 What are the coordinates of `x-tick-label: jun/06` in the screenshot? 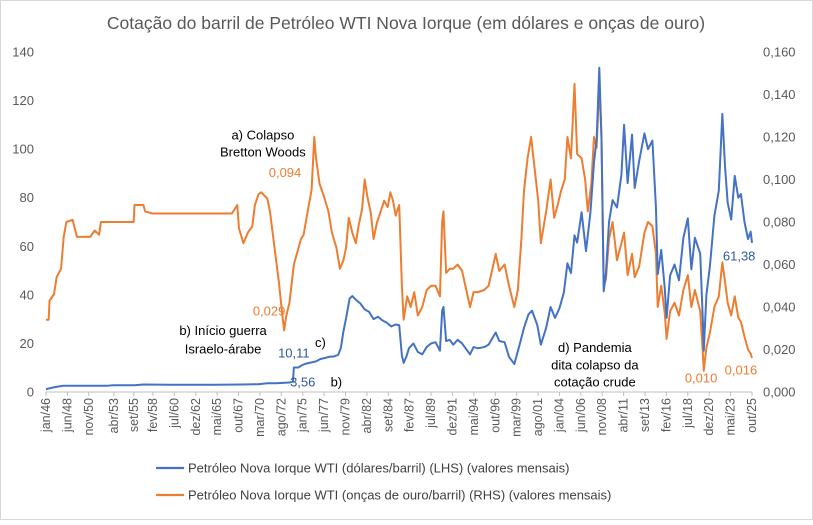 It's located at (581, 415).